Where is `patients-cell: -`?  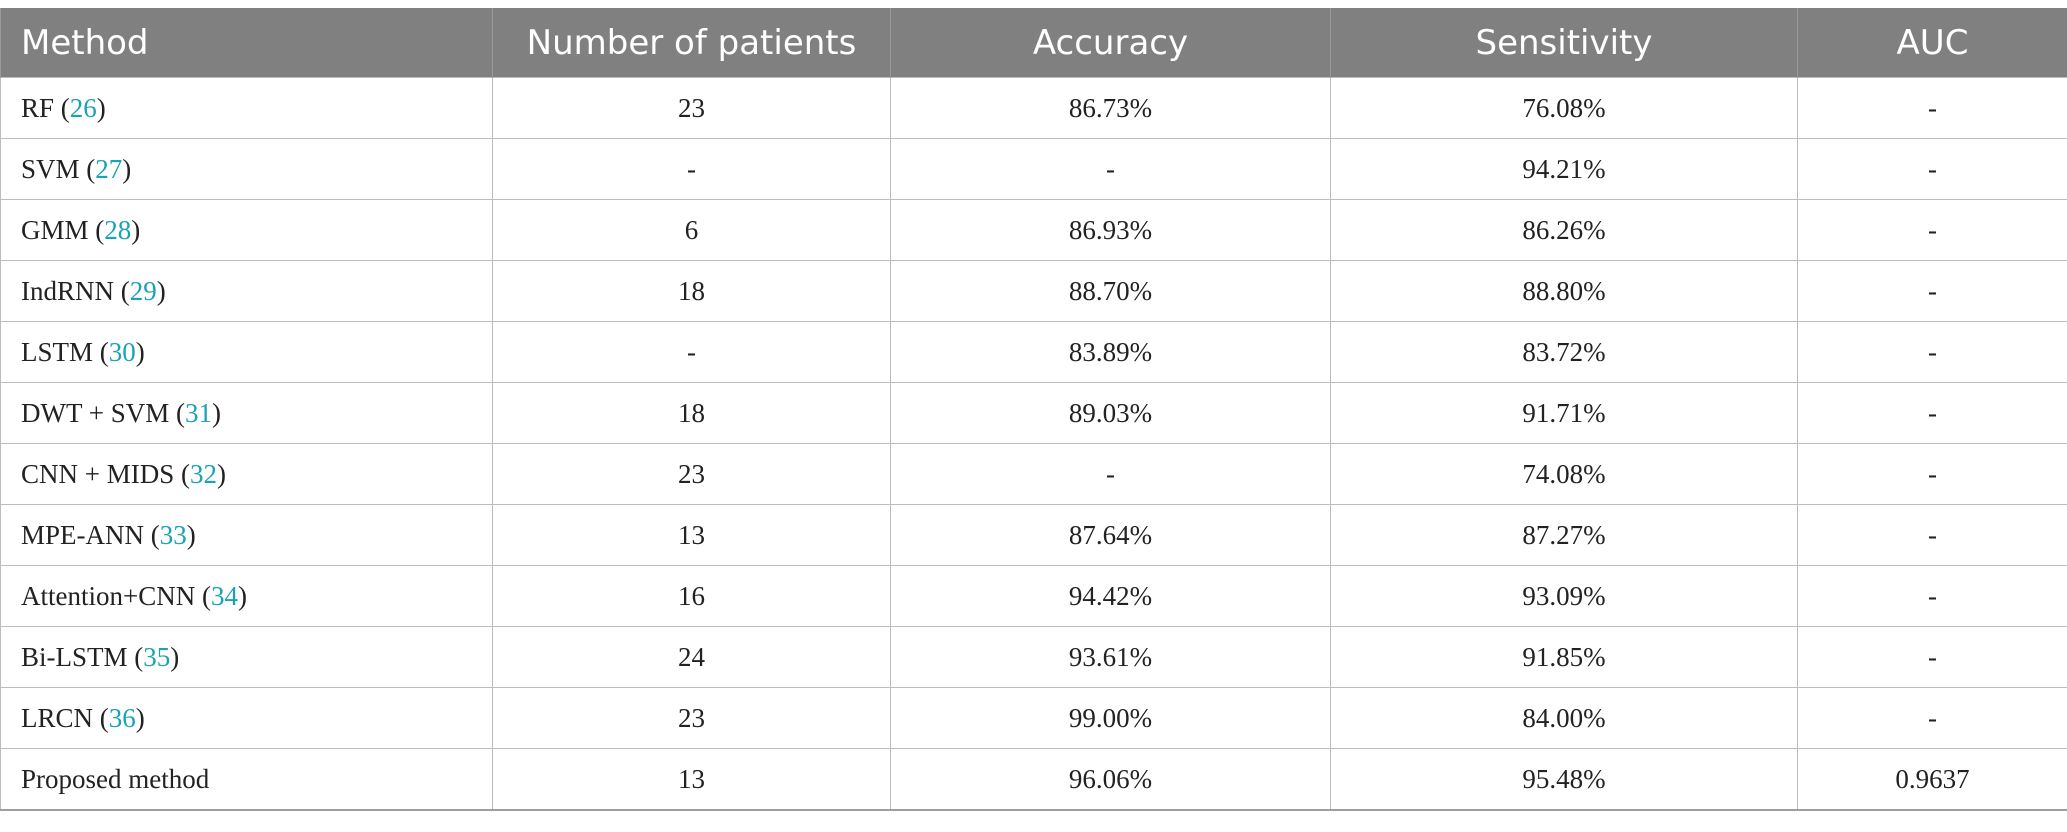
patients-cell: - is located at coordinates (691, 352).